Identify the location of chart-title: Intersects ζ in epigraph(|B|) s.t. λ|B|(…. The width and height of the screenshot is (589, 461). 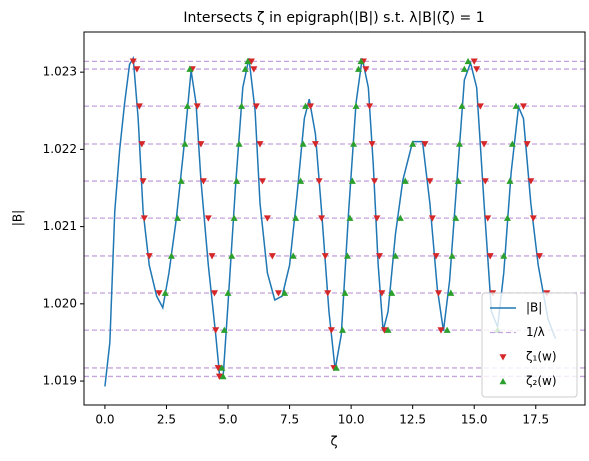
(333, 18).